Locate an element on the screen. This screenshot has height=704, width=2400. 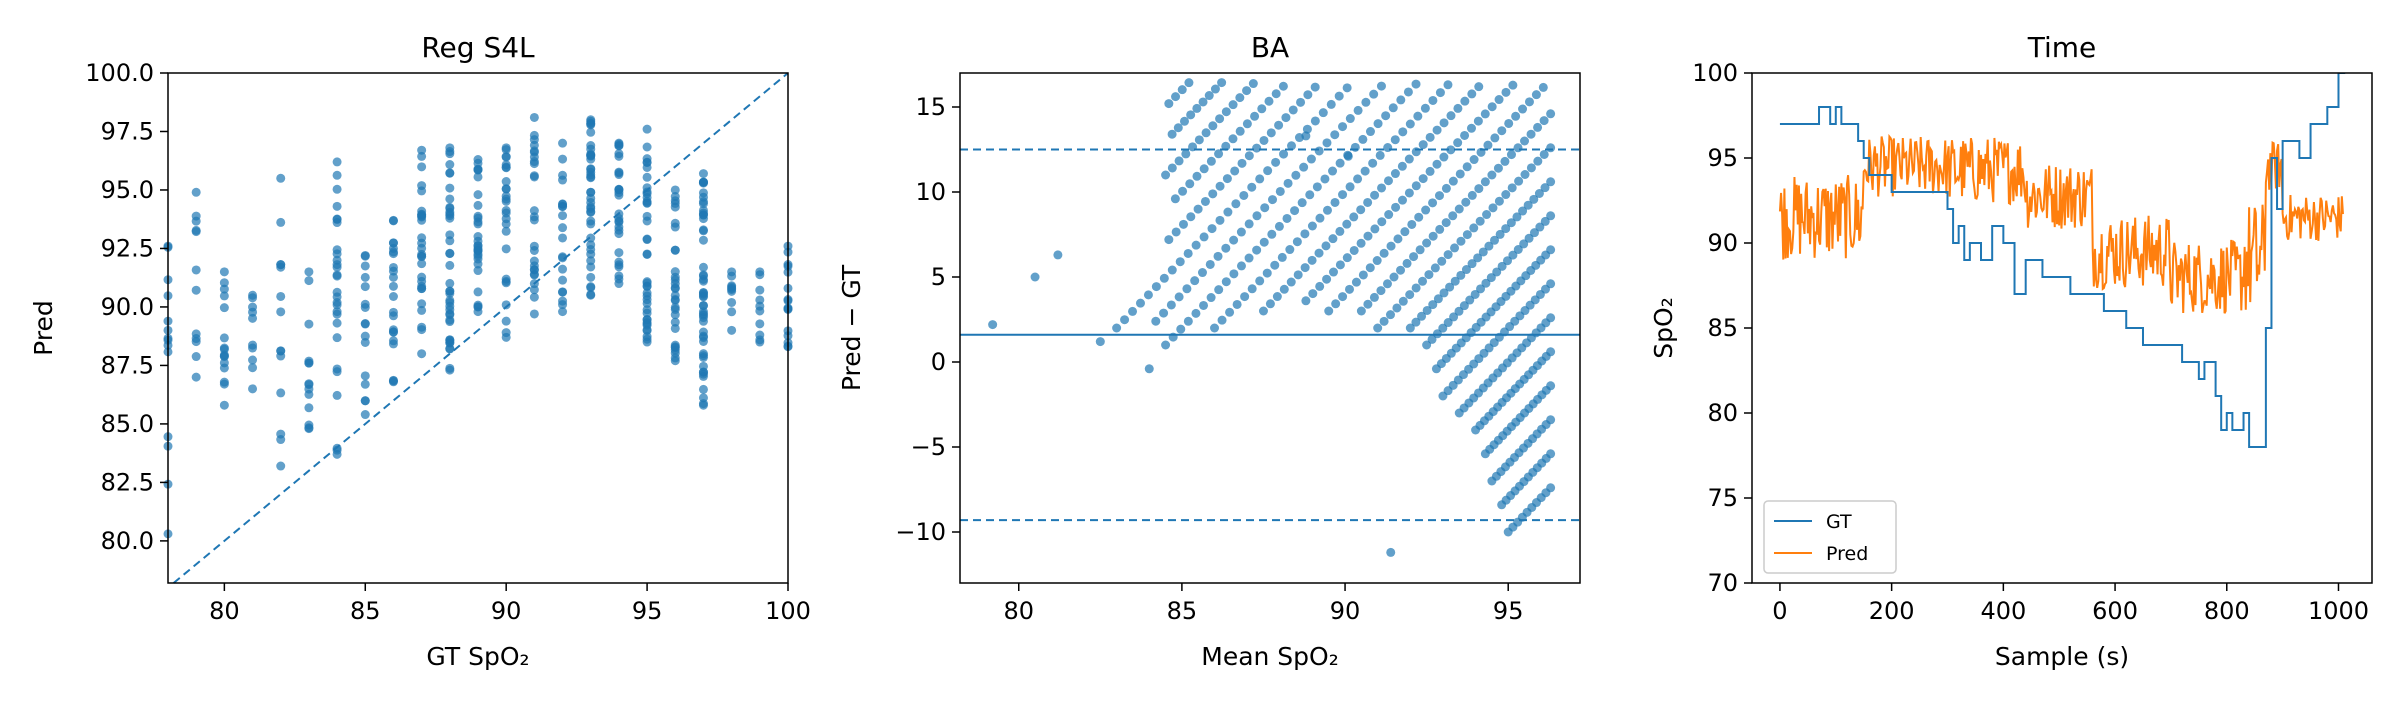
y-tick-label: 92.5 is located at coordinates (127, 248).